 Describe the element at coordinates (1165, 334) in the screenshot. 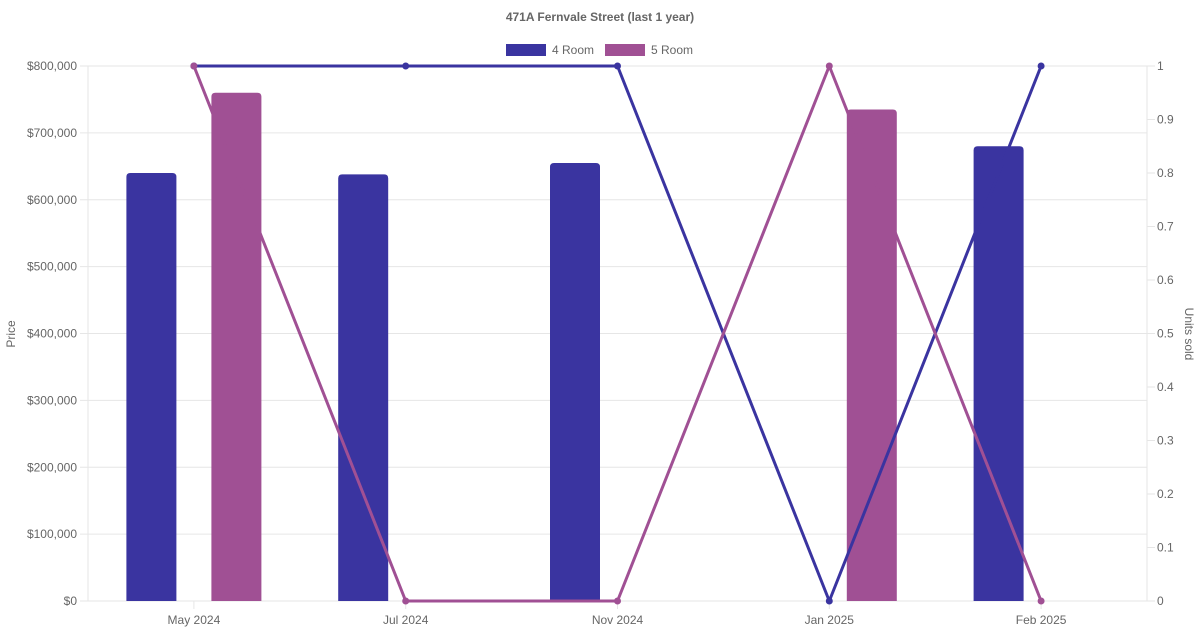

I see `y2-tick-label: 0.5` at that location.